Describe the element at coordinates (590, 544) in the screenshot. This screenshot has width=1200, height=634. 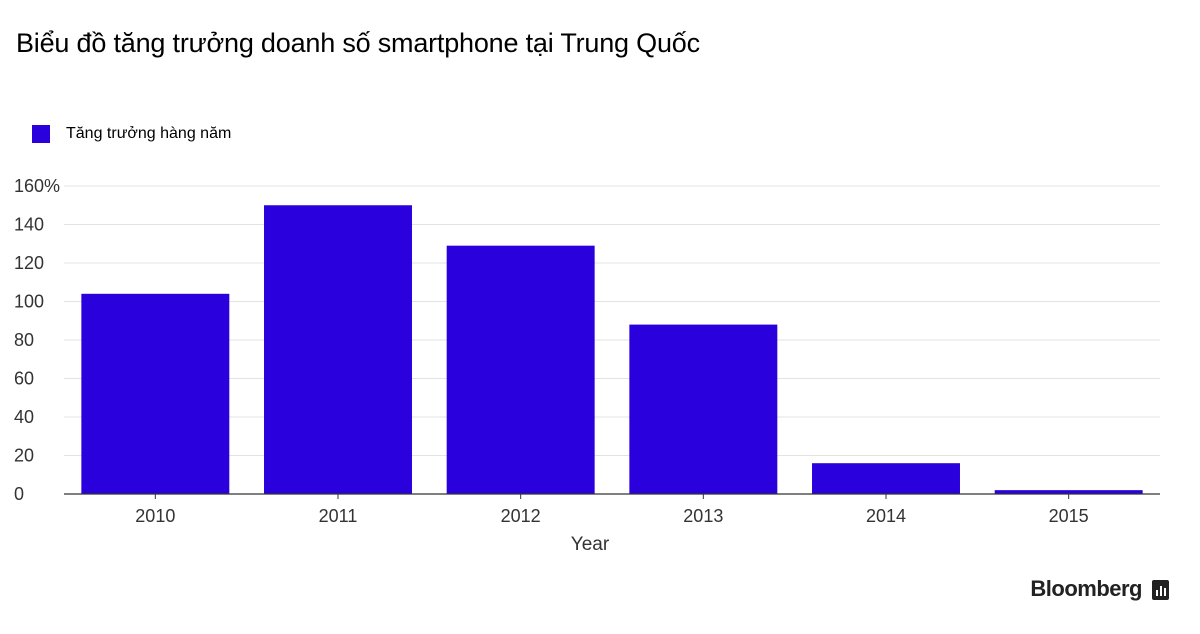
I see `x-axis-title: Year` at that location.